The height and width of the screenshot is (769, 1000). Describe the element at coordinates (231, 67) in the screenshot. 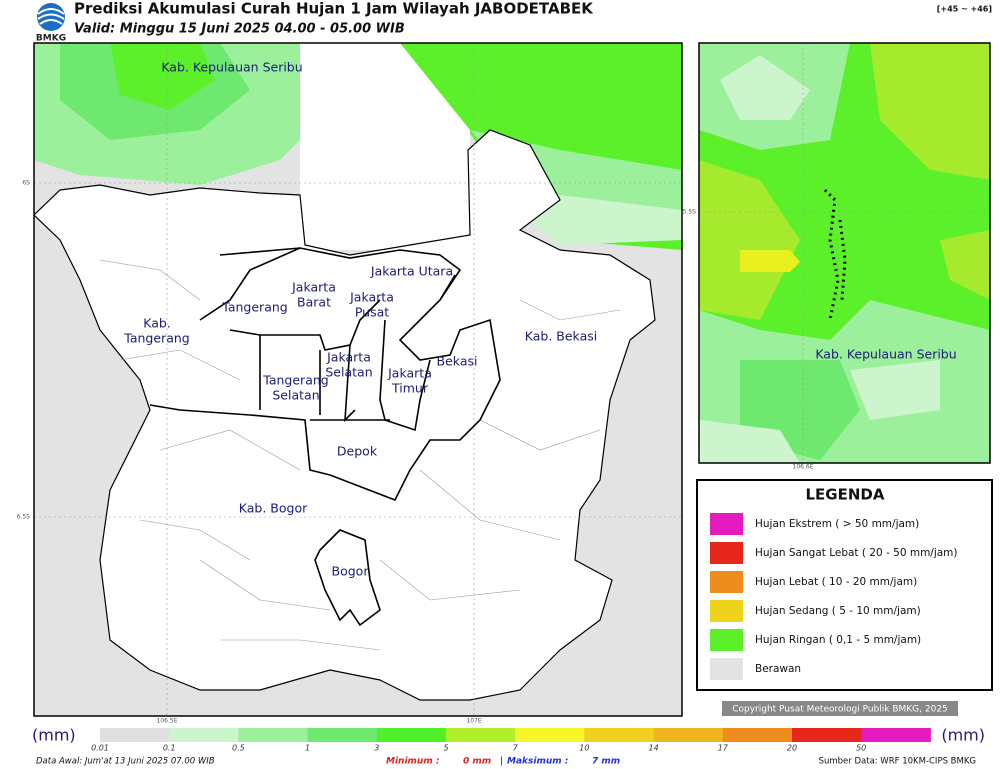

I see `region-label: Kab. Kepulauan Seribu` at that location.